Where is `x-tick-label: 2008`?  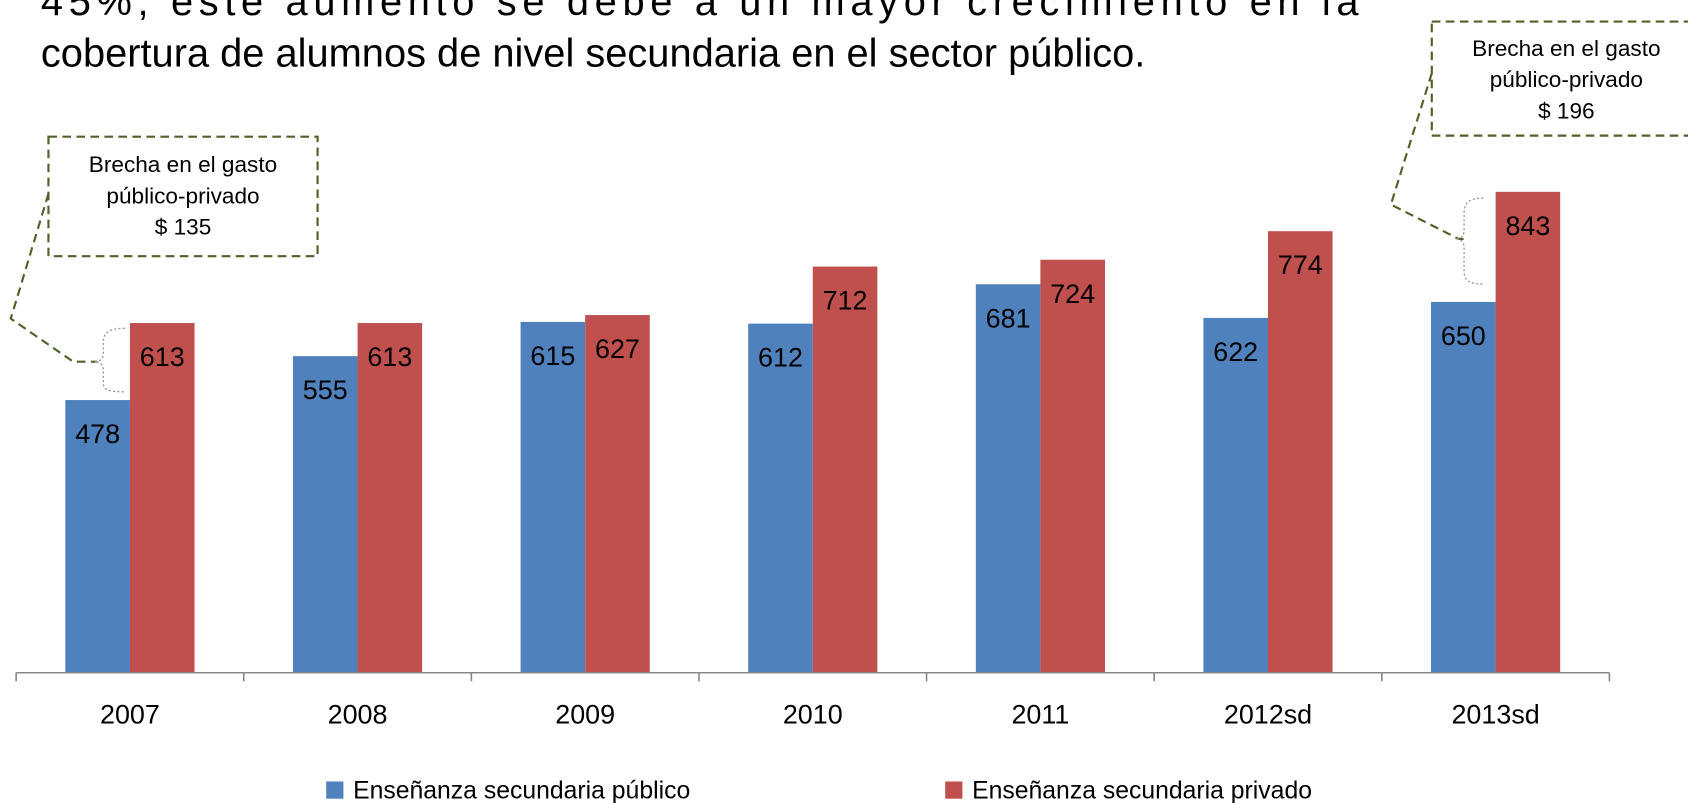 x-tick-label: 2008 is located at coordinates (358, 714).